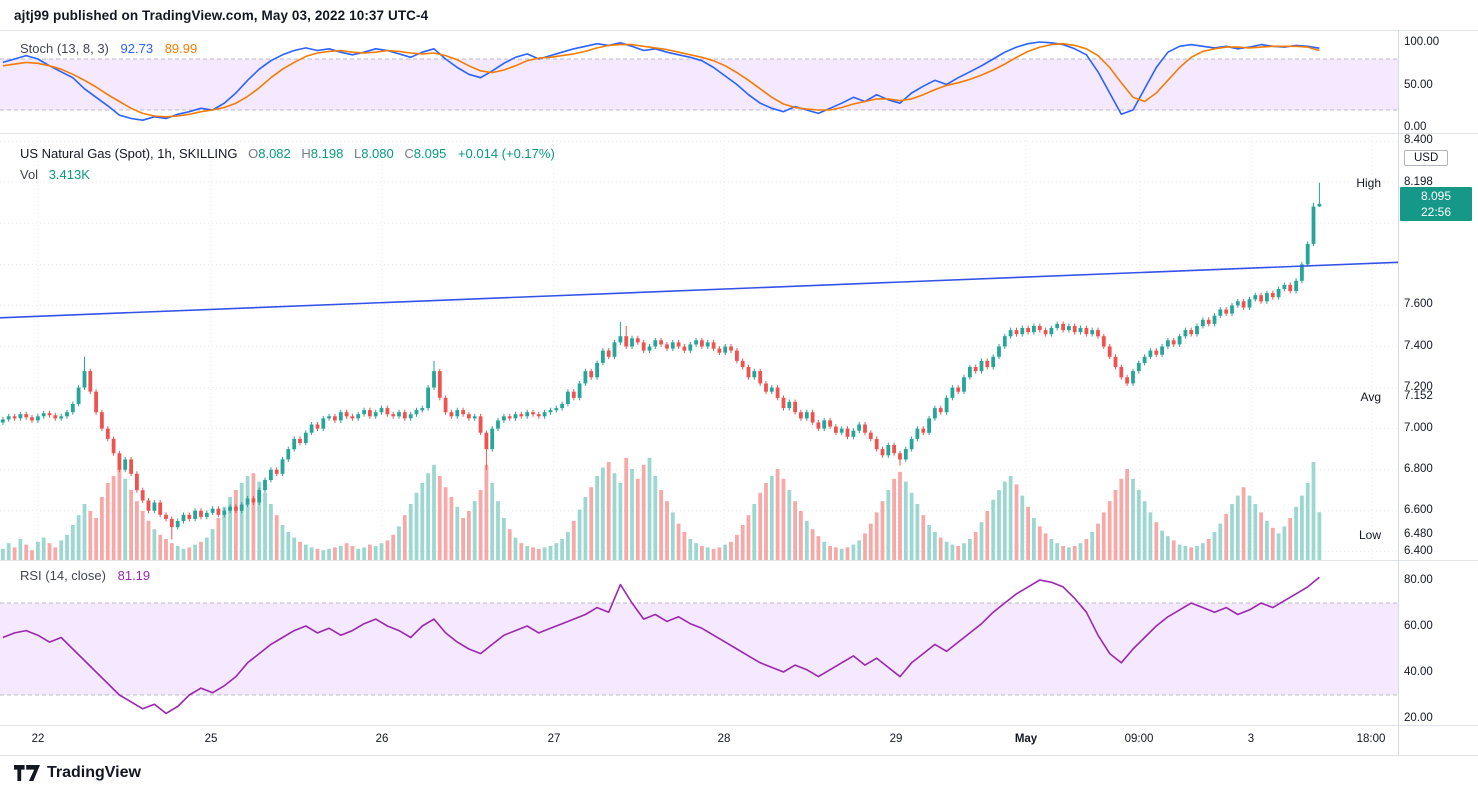 The height and width of the screenshot is (803, 1478). I want to click on volume-bars, so click(661, 508).